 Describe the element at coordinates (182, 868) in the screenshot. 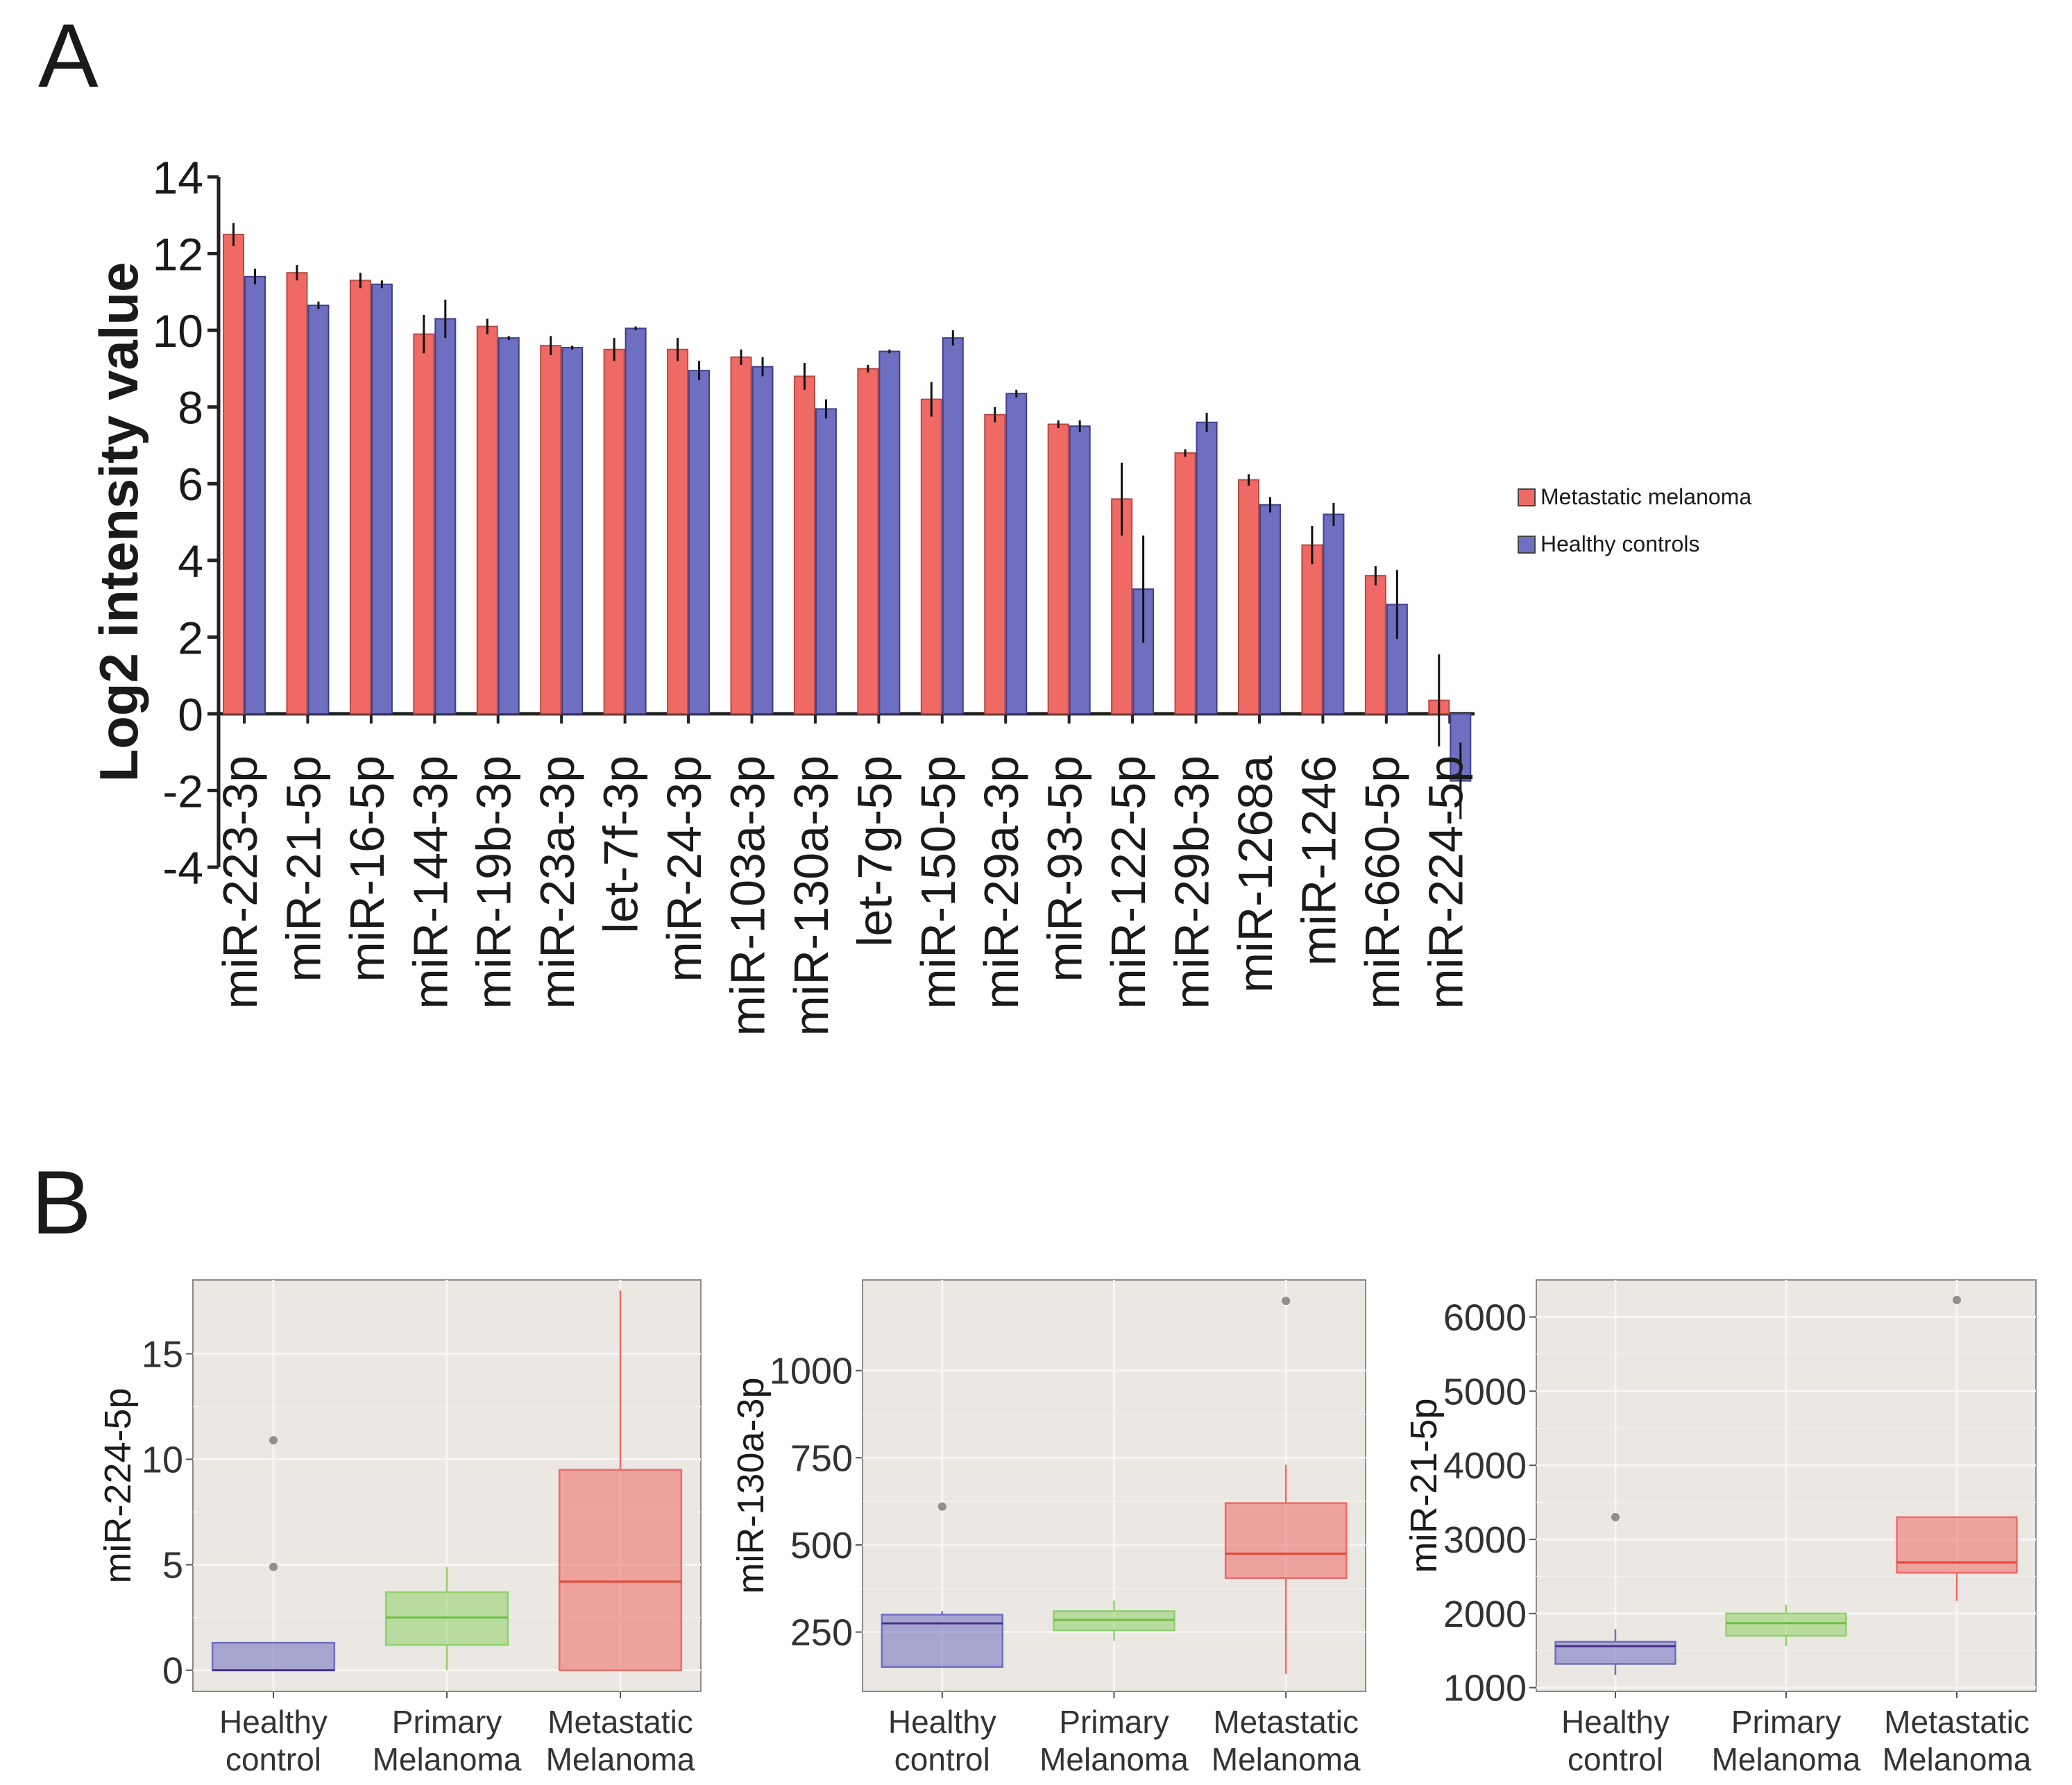

I see `y-tick-label: -4` at that location.